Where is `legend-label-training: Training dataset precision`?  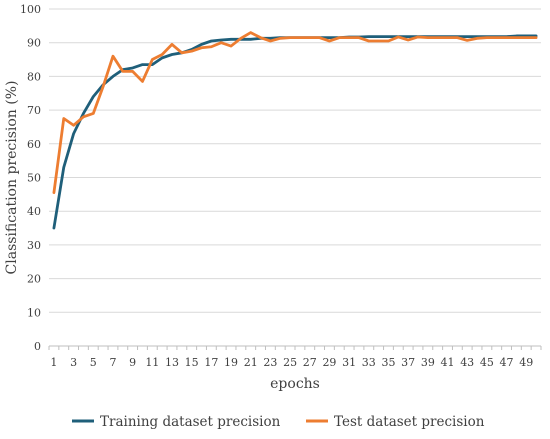 legend-label-training: Training dataset precision is located at coordinates (190, 422).